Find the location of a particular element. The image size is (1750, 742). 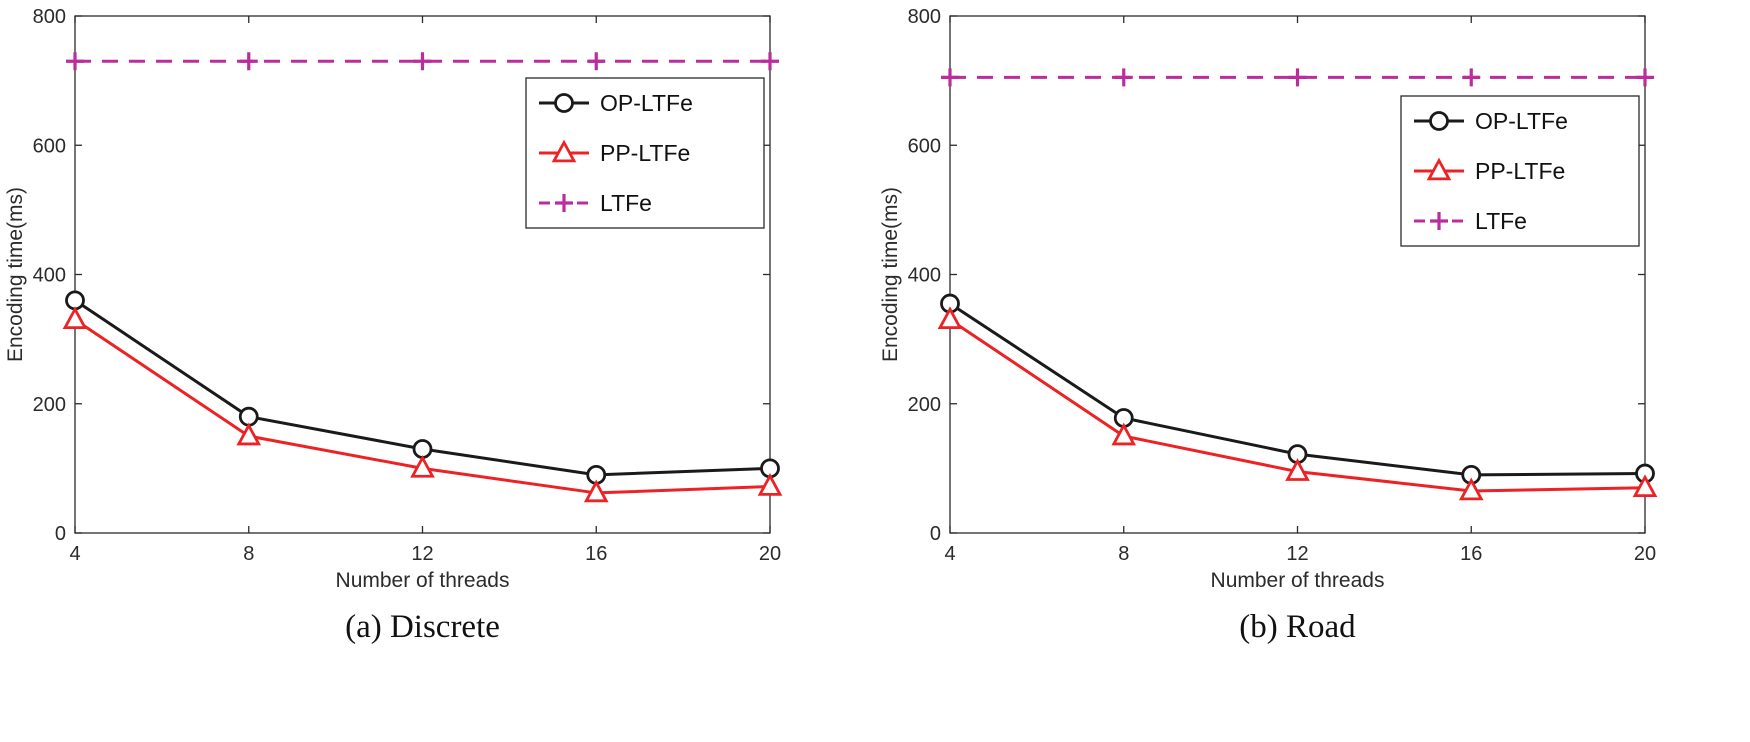

caption-road: (b) Road is located at coordinates (1297, 627).